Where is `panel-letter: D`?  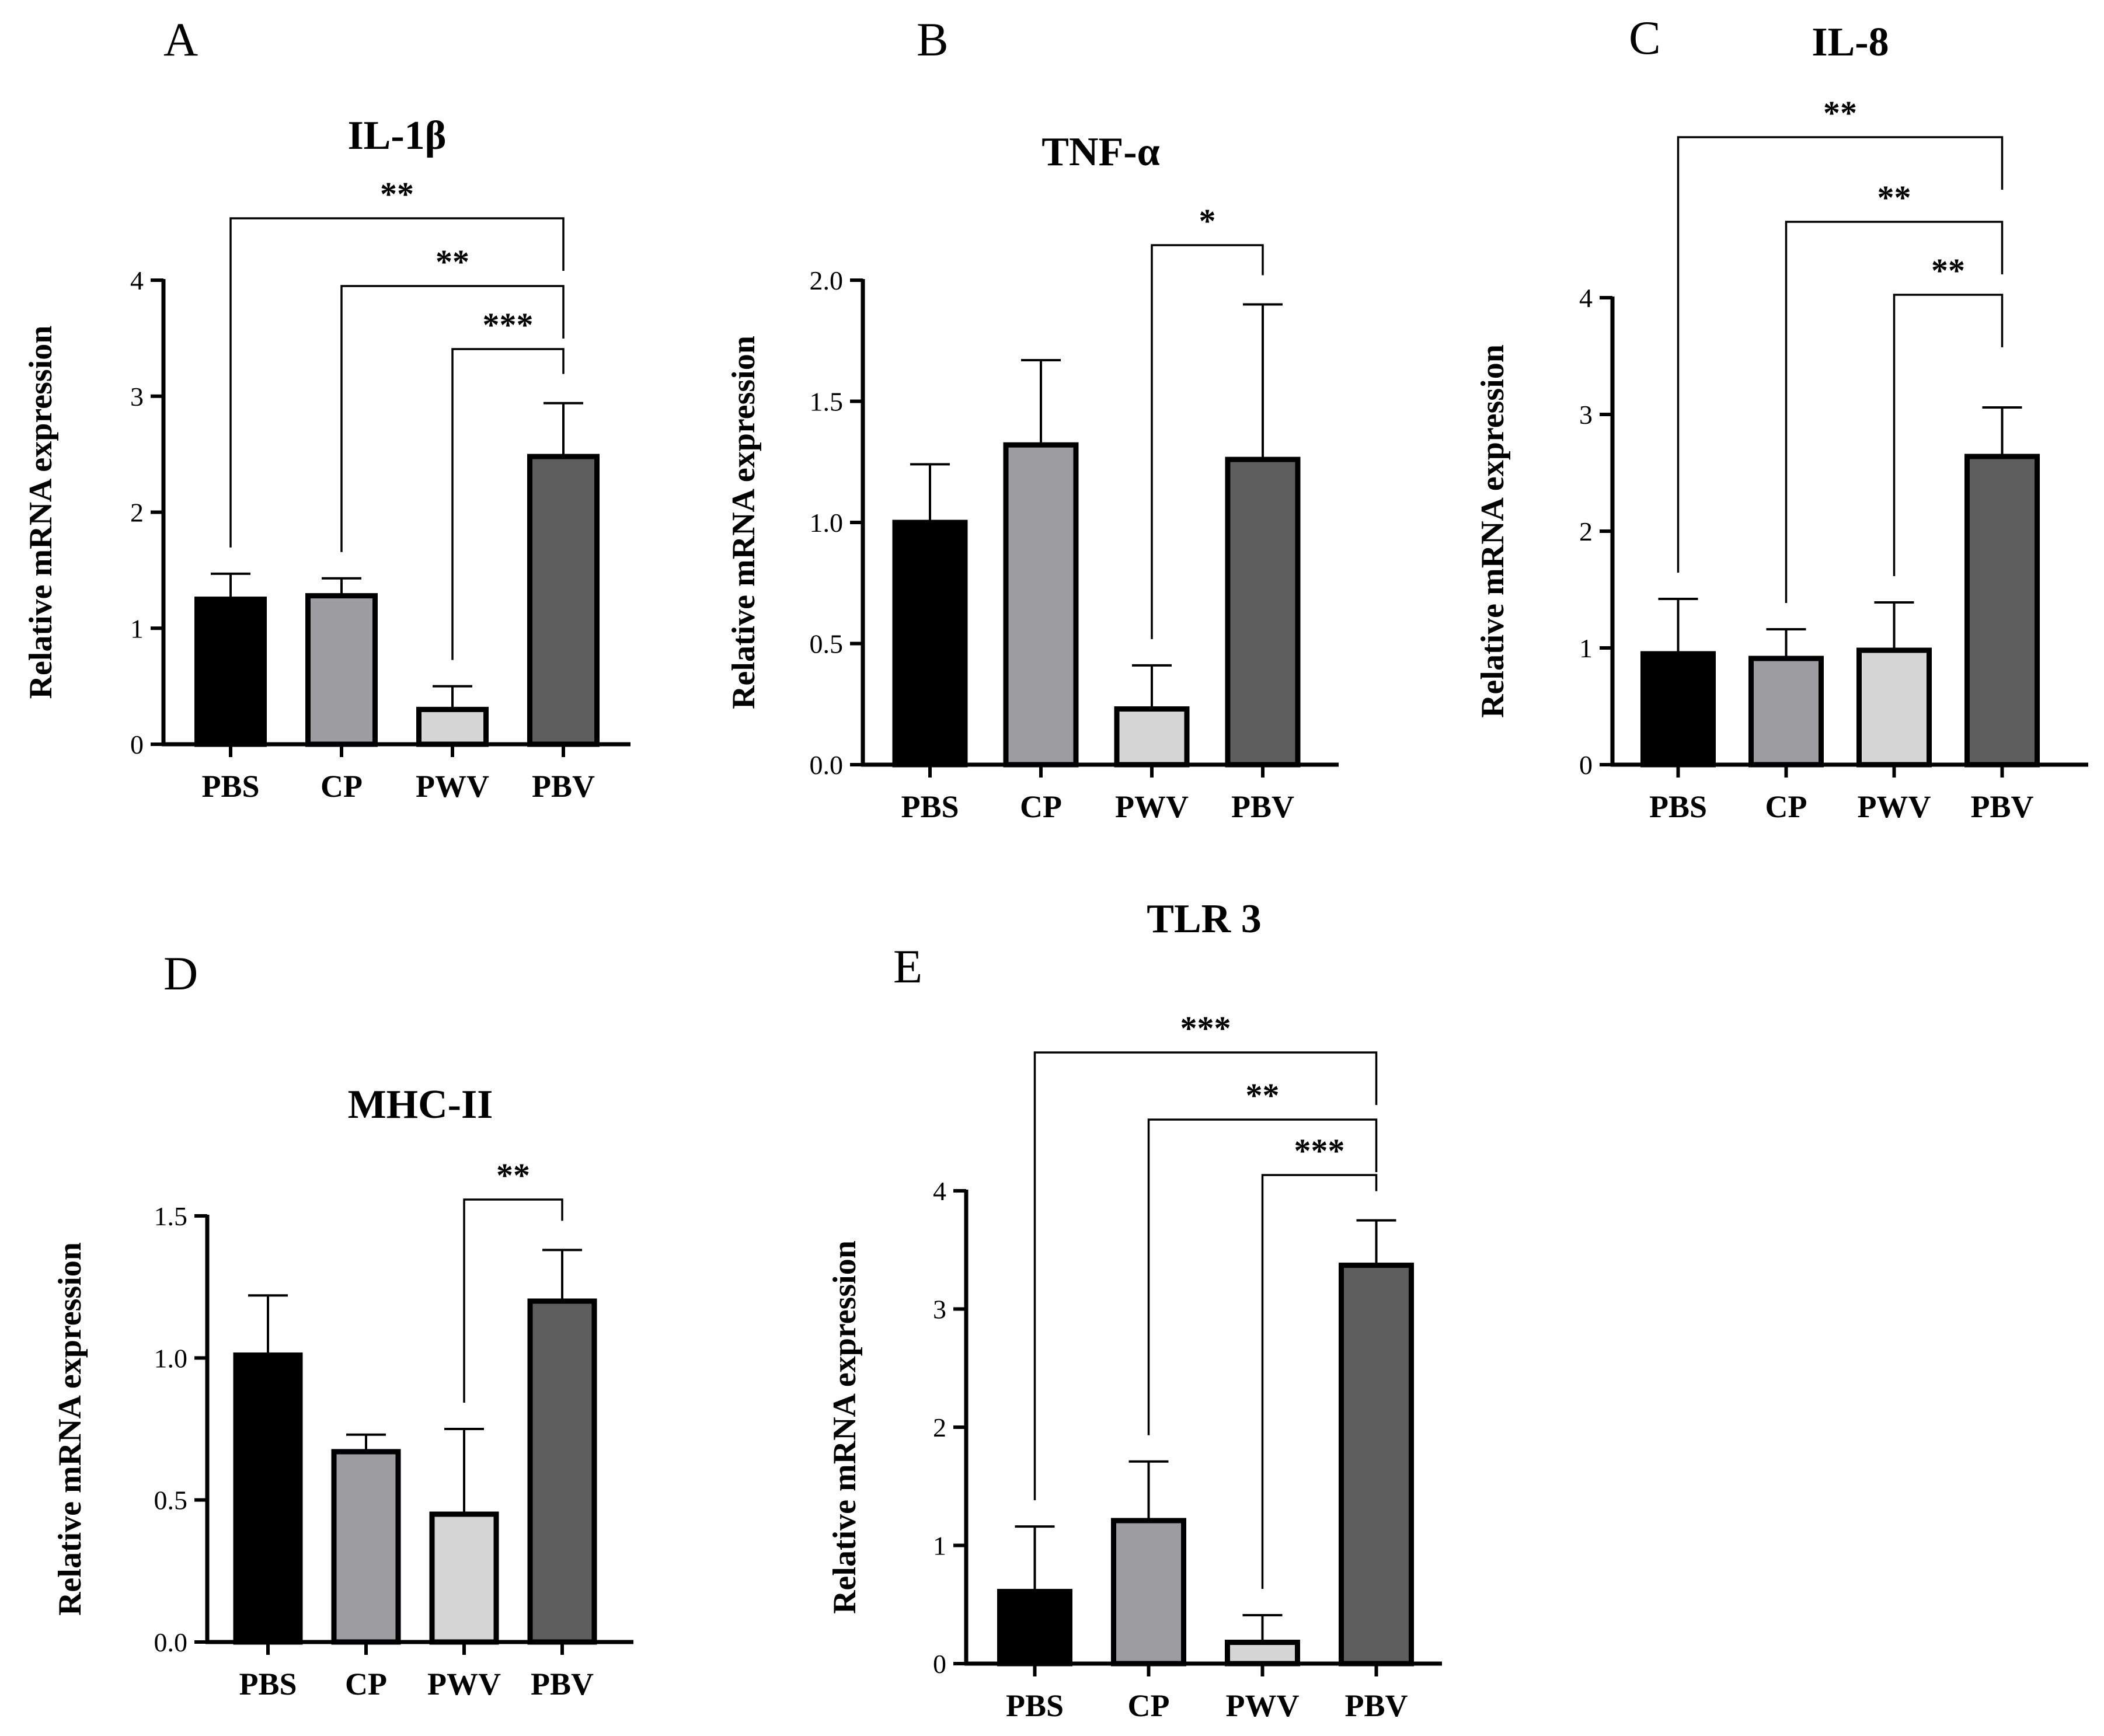 panel-letter: D is located at coordinates (180, 973).